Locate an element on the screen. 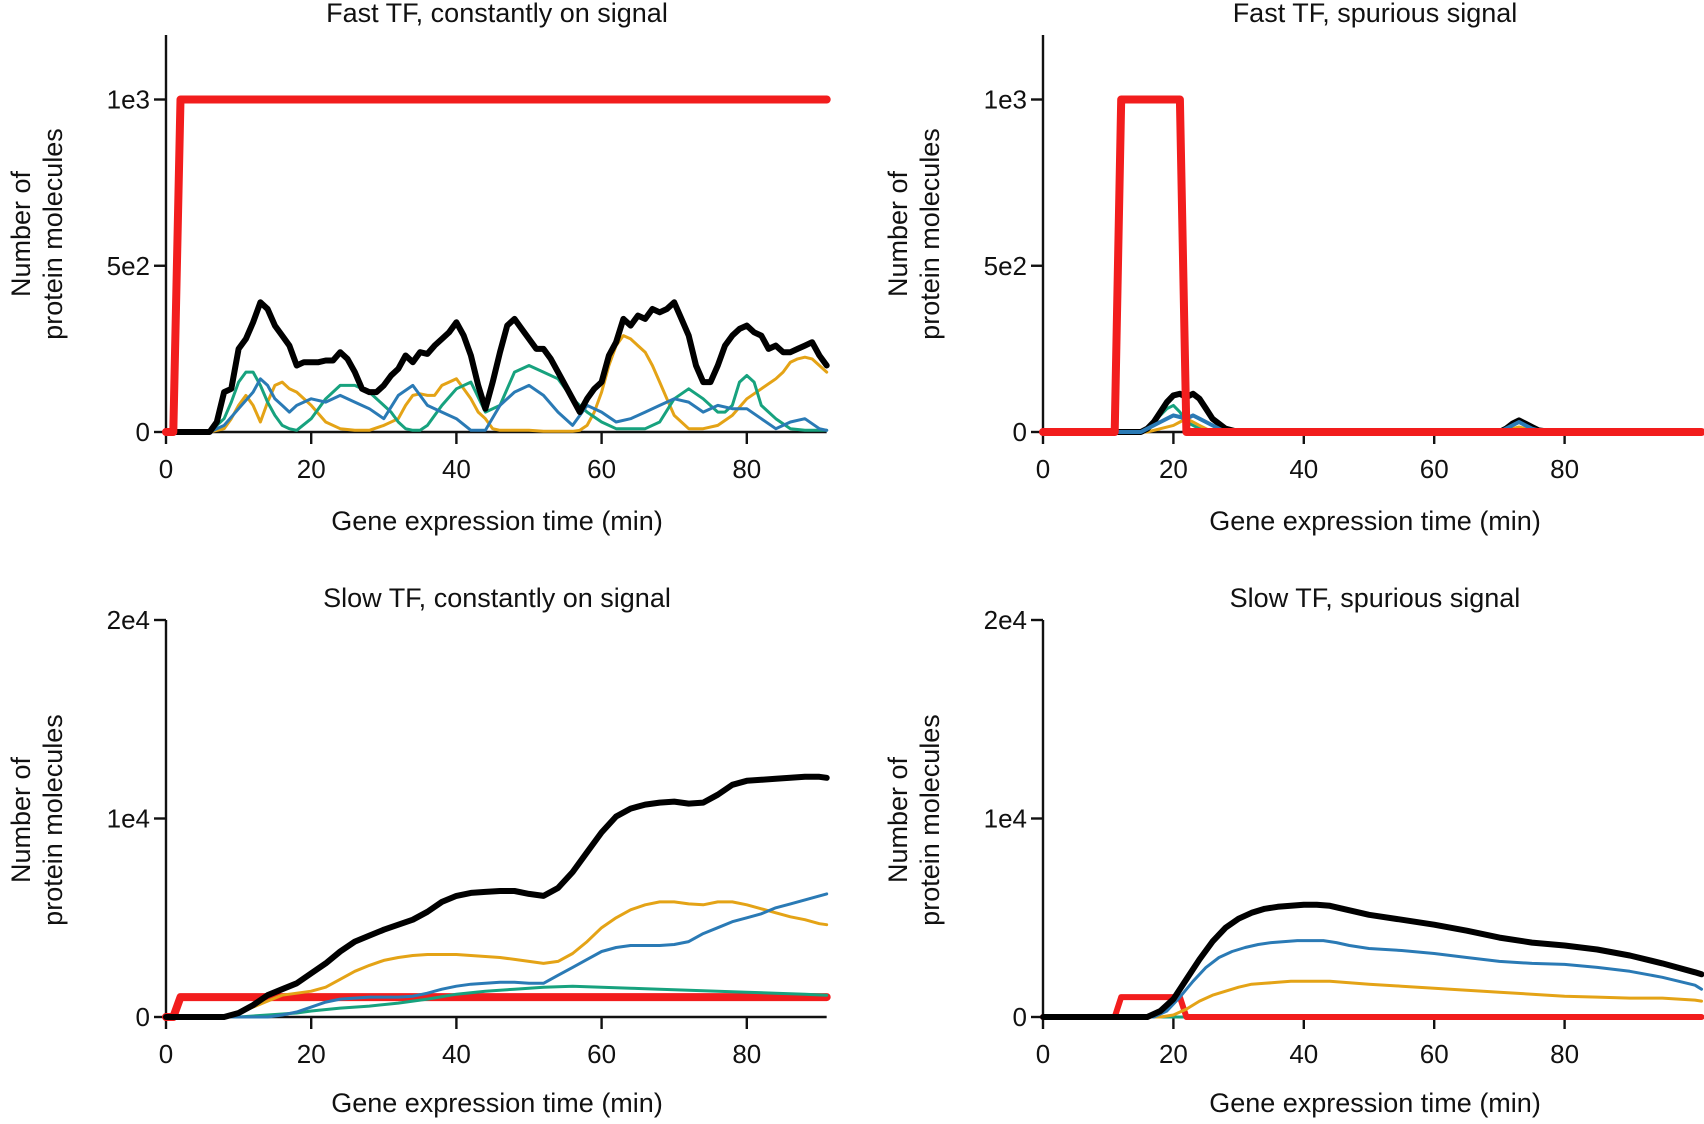 The image size is (1704, 1124). panel-title: Slow TF, constantly on signal is located at coordinates (497, 598).